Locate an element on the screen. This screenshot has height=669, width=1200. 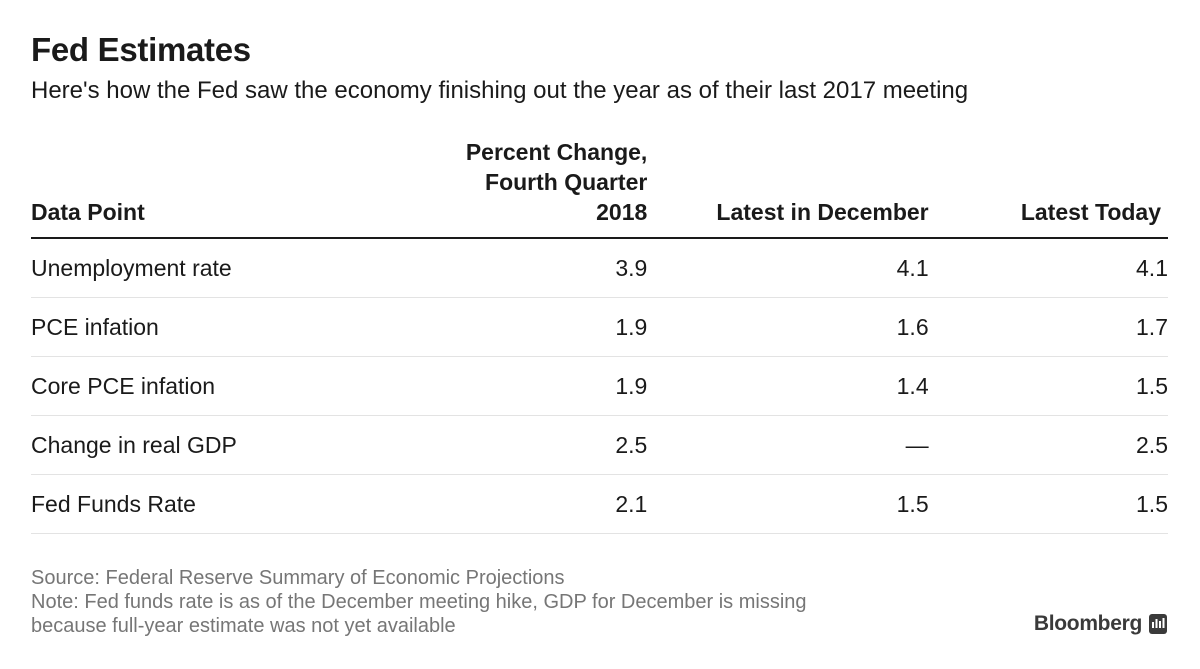
header-data-point: Data Point is located at coordinates (220, 188).